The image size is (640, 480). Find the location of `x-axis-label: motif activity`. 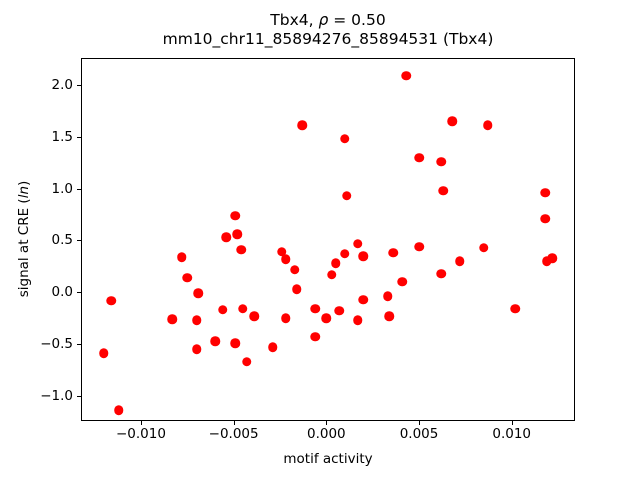

x-axis-label: motif activity is located at coordinates (328, 459).